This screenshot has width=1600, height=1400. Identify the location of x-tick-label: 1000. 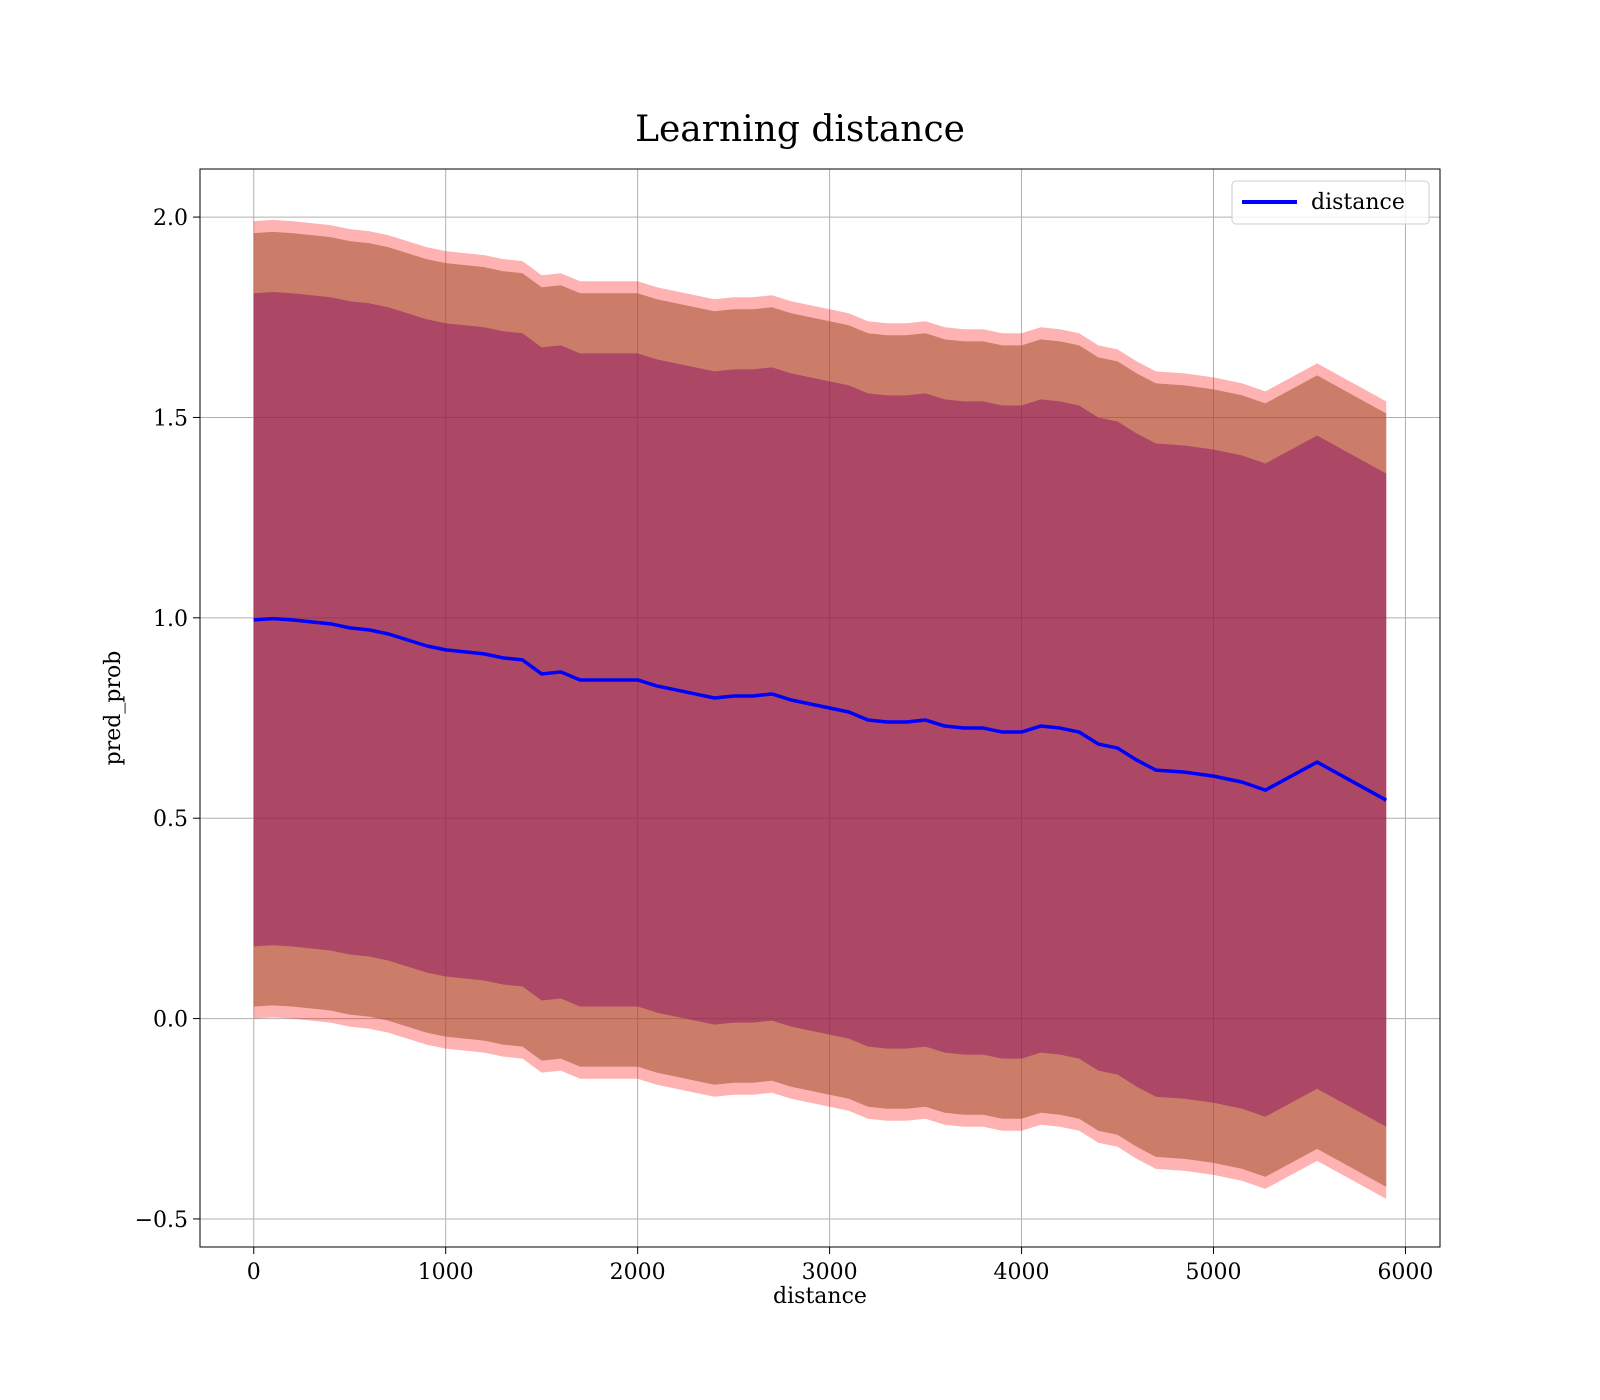
(446, 1272).